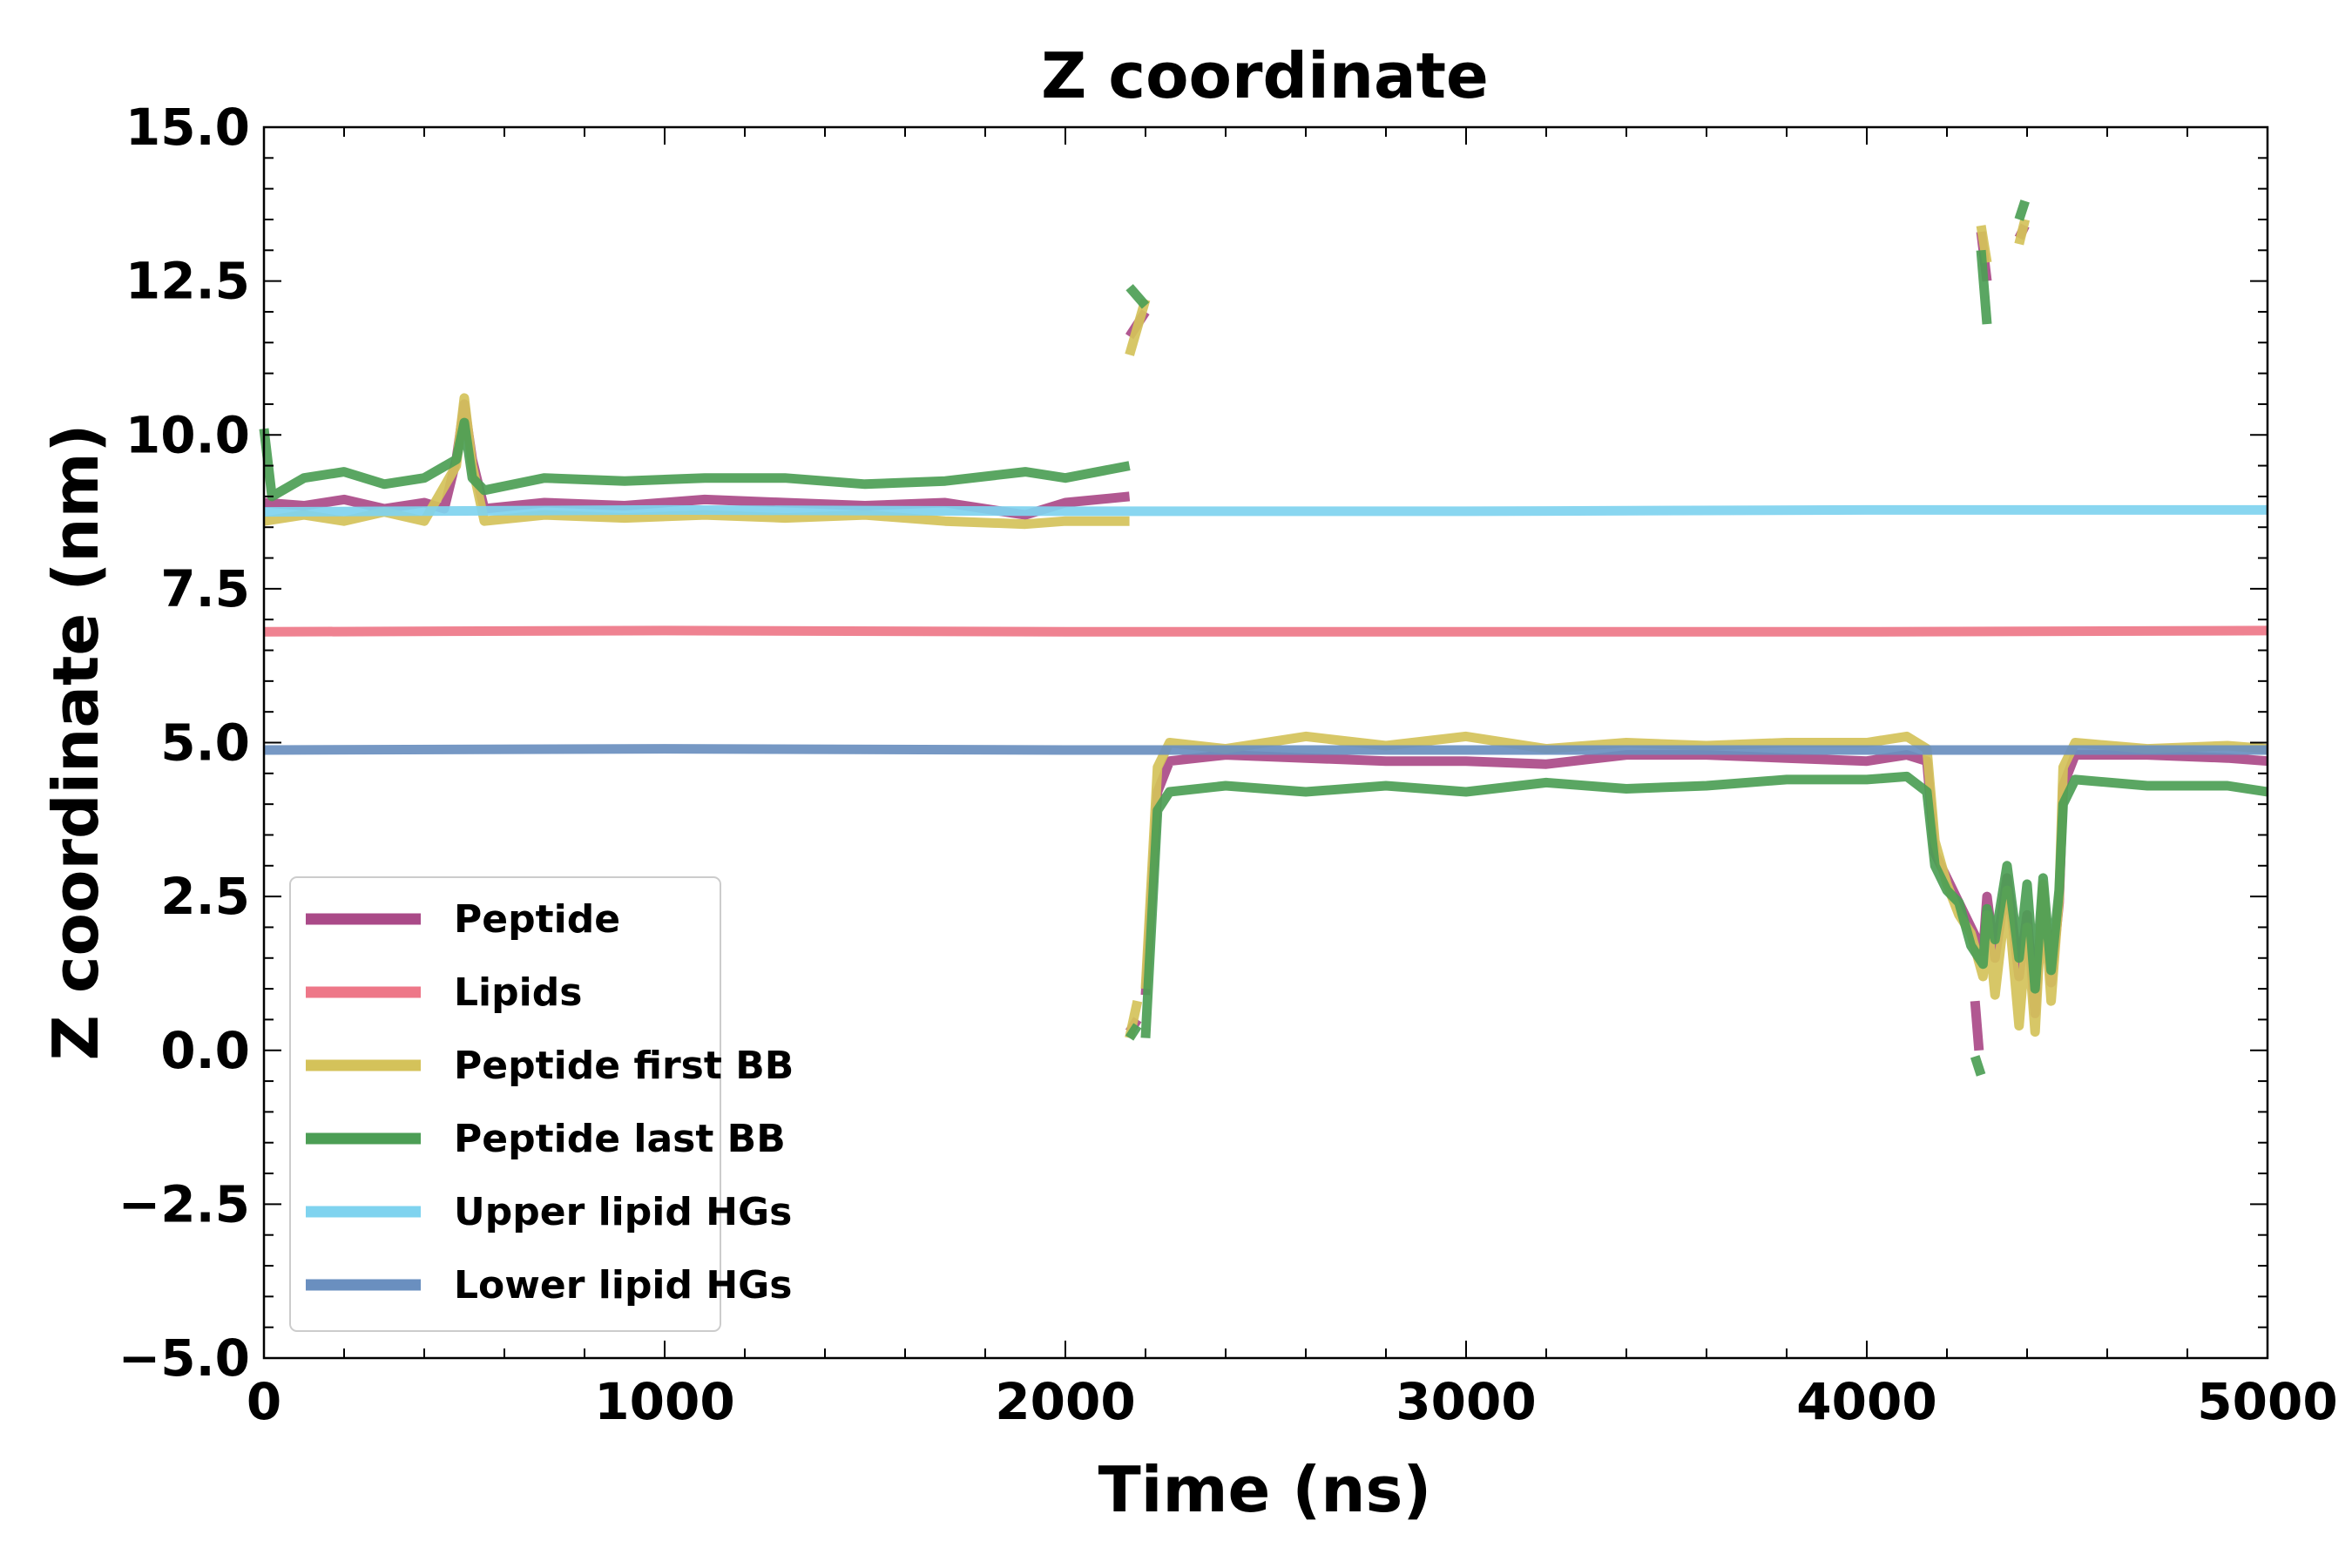 The height and width of the screenshot is (1568, 2352). I want to click on y-axis-label: Z coordinate (nm), so click(75, 742).